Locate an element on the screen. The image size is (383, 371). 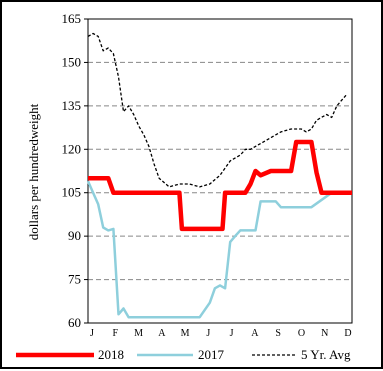
y-tick-label: 90 is located at coordinates (74, 235).